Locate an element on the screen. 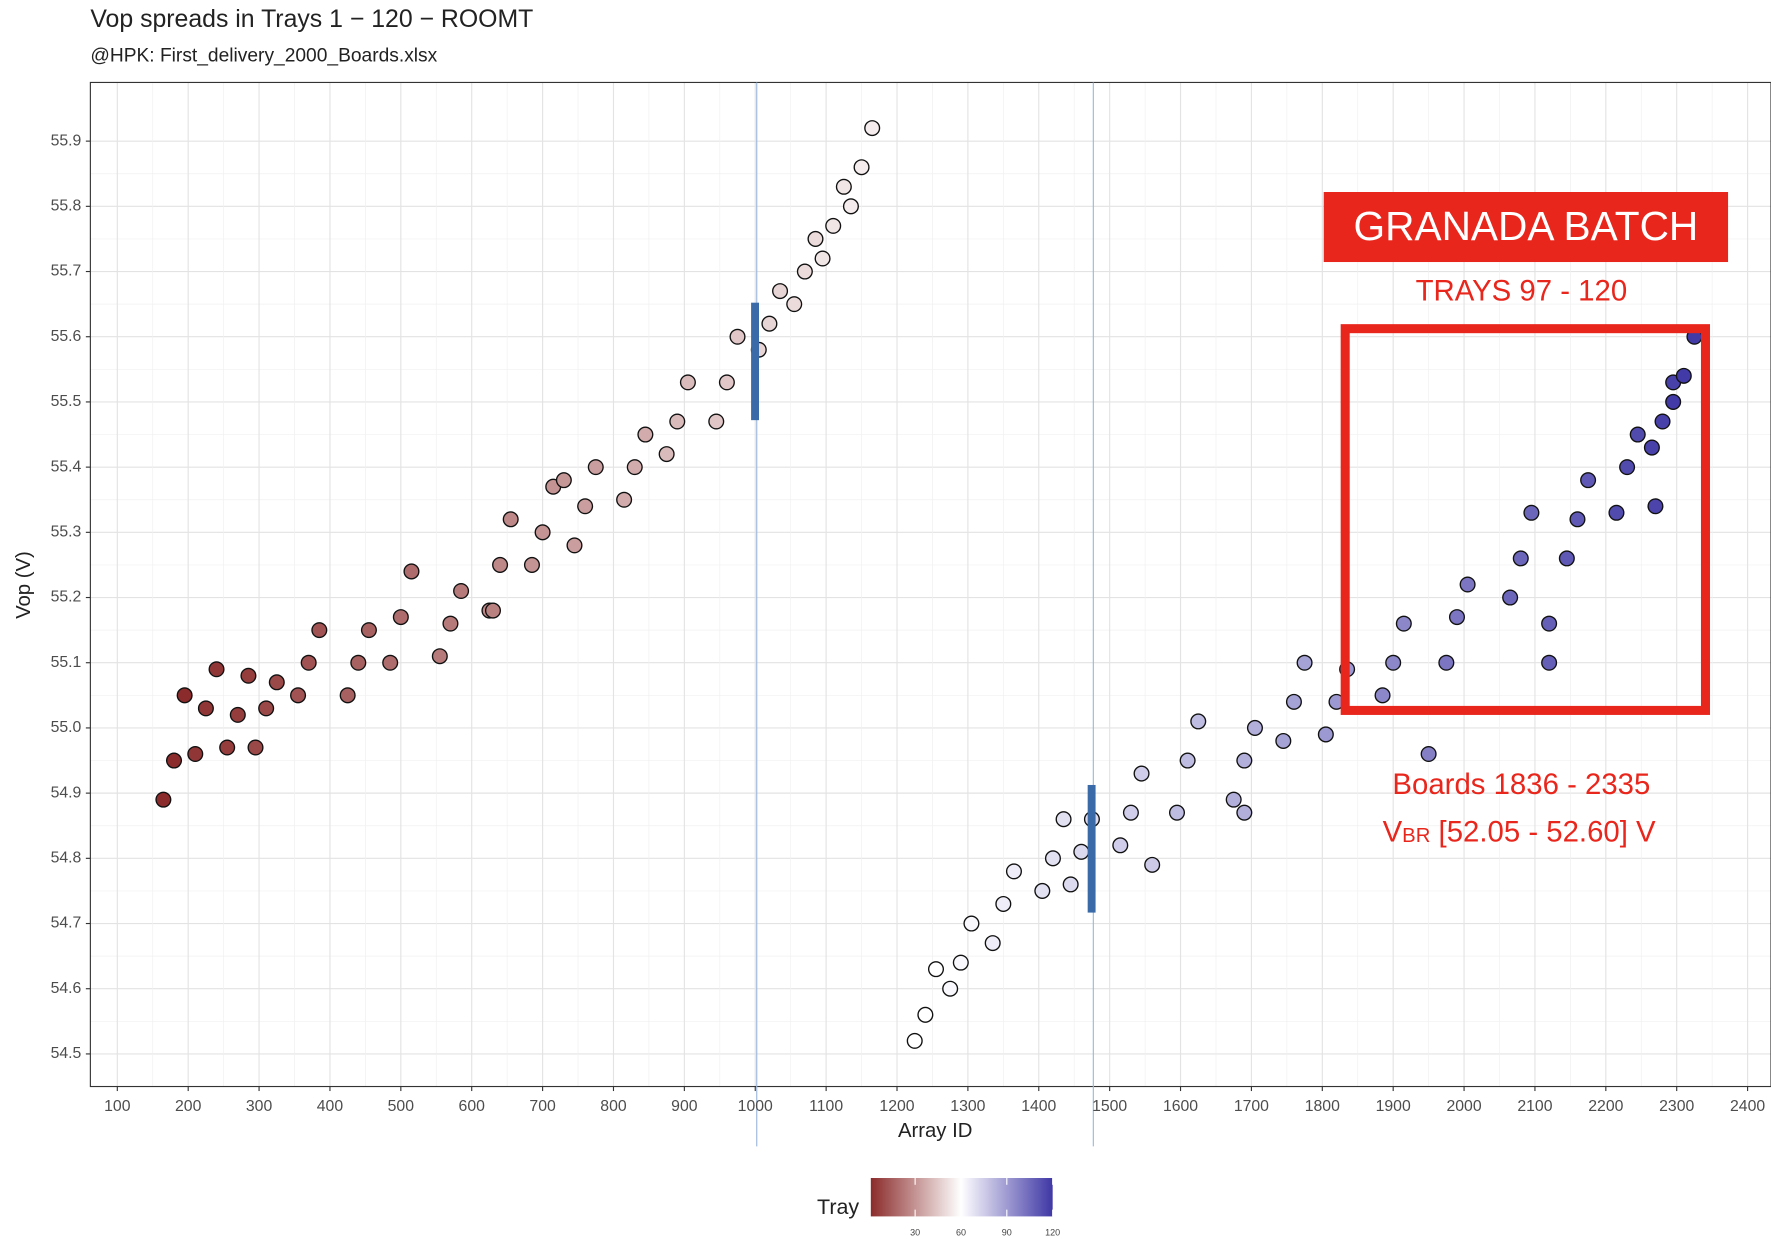  y-tick-label: 54.6 is located at coordinates (66, 988).